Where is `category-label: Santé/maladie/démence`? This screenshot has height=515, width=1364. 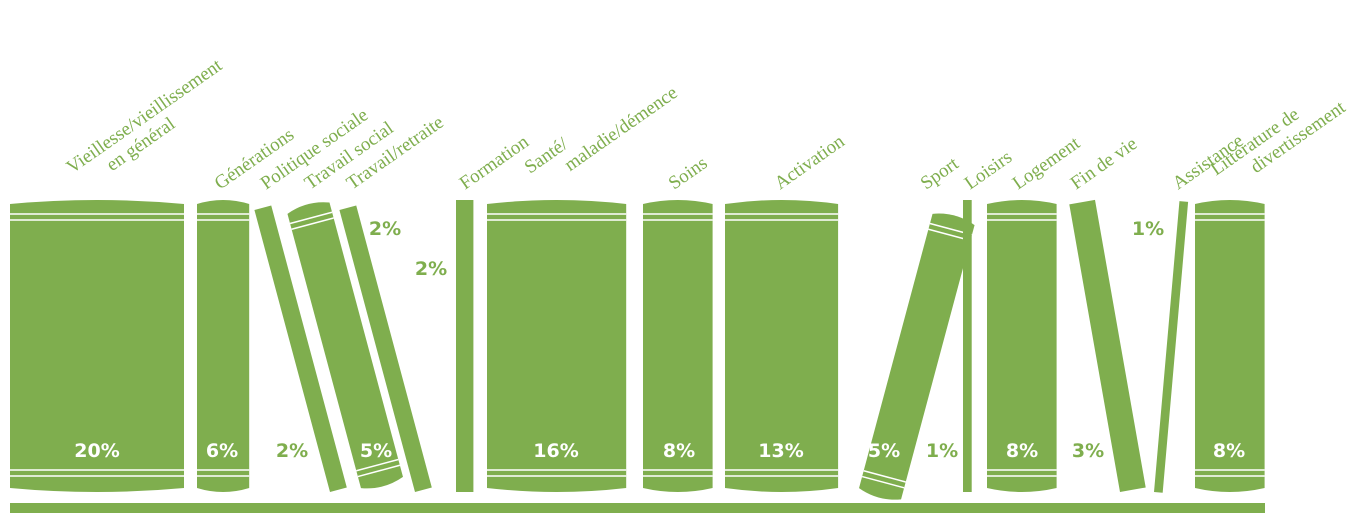
category-label: Santé/maladie/démence is located at coordinates (601, 130).